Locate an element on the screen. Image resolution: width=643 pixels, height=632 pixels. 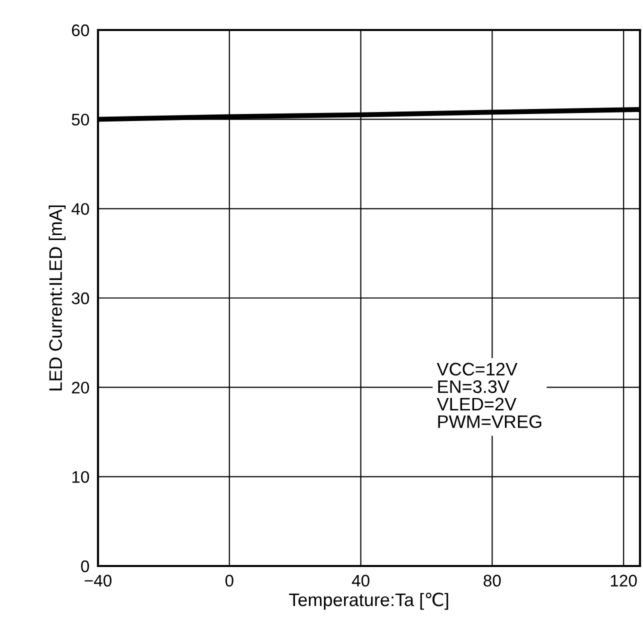
y-tick-label: 20 is located at coordinates (81, 388).